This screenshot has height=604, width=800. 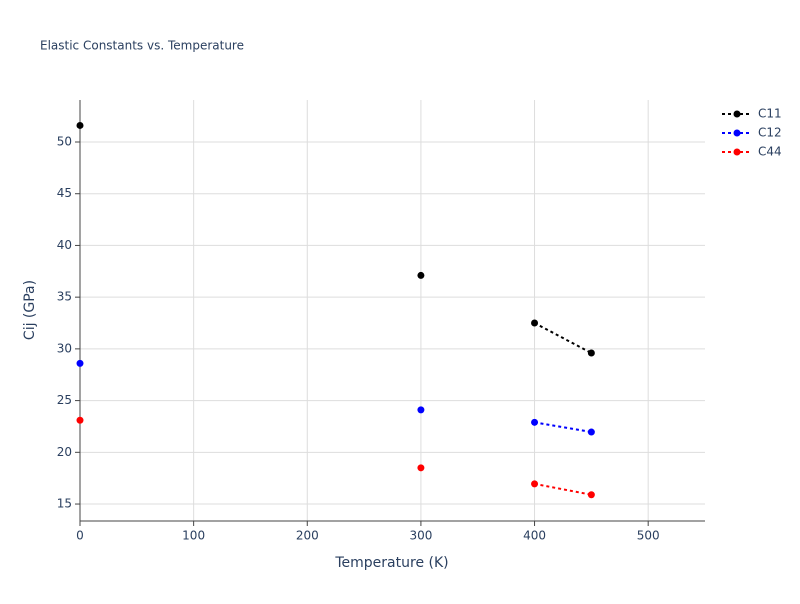 I want to click on legend-label: C12, so click(x=770, y=133).